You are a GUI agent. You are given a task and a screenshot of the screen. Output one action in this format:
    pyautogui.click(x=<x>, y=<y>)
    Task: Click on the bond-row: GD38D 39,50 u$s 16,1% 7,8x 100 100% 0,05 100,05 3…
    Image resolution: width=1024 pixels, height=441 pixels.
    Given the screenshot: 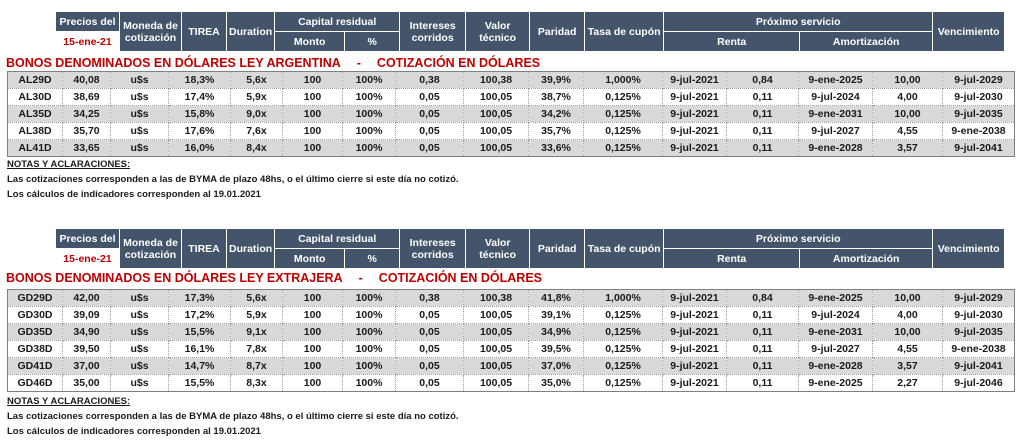 What is the action you would take?
    pyautogui.click(x=511, y=349)
    